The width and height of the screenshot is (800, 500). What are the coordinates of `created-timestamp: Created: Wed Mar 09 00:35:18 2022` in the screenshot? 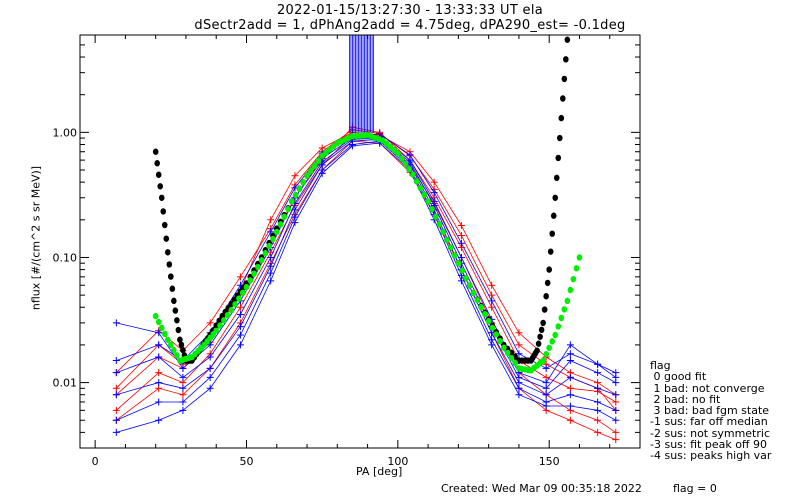 It's located at (541, 488).